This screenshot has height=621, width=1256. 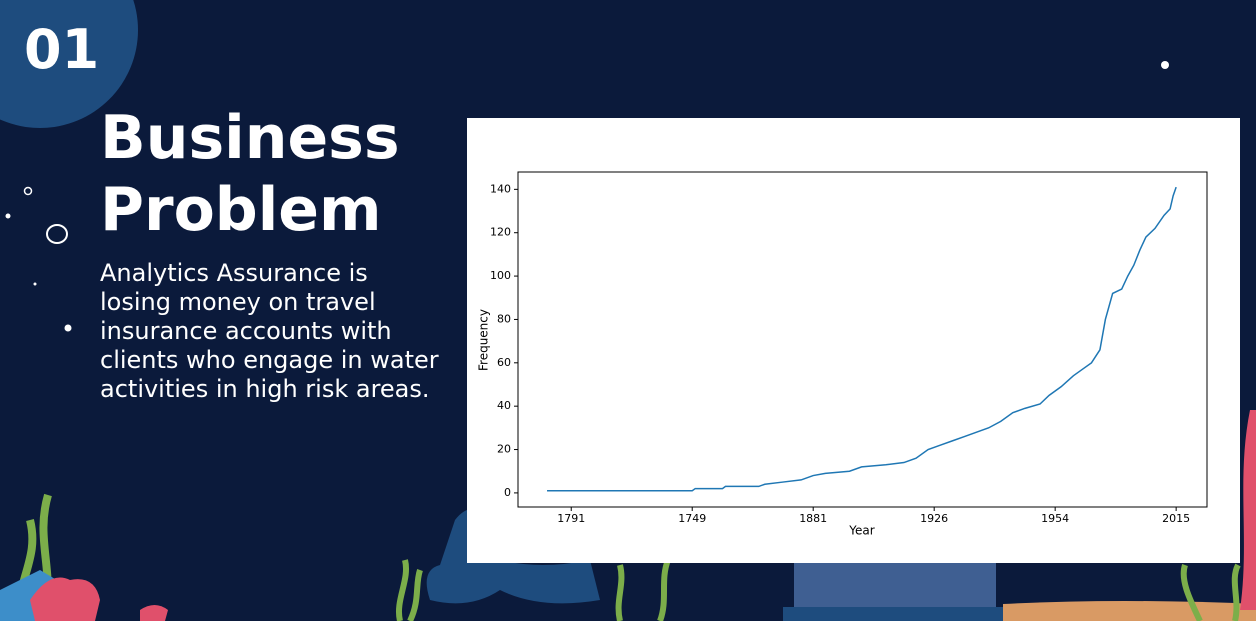 What do you see at coordinates (500, 232) in the screenshot?
I see `y-tick-label: 120` at bounding box center [500, 232].